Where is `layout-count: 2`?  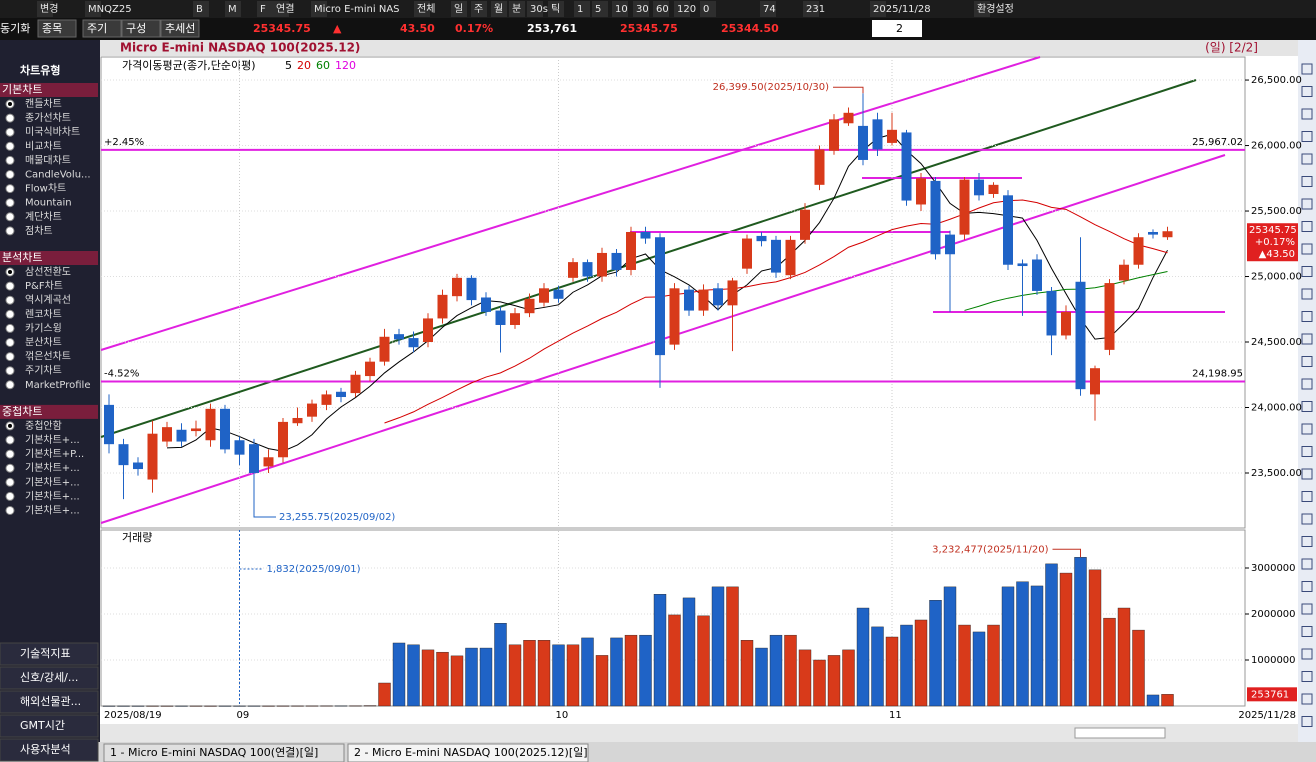 layout-count: 2 is located at coordinates (899, 28).